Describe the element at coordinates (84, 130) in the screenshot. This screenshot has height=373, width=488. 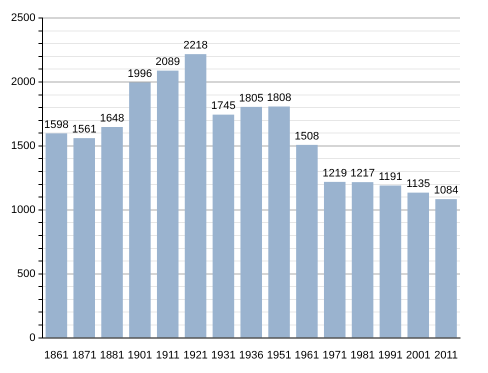
I see `data-label: 1561` at that location.